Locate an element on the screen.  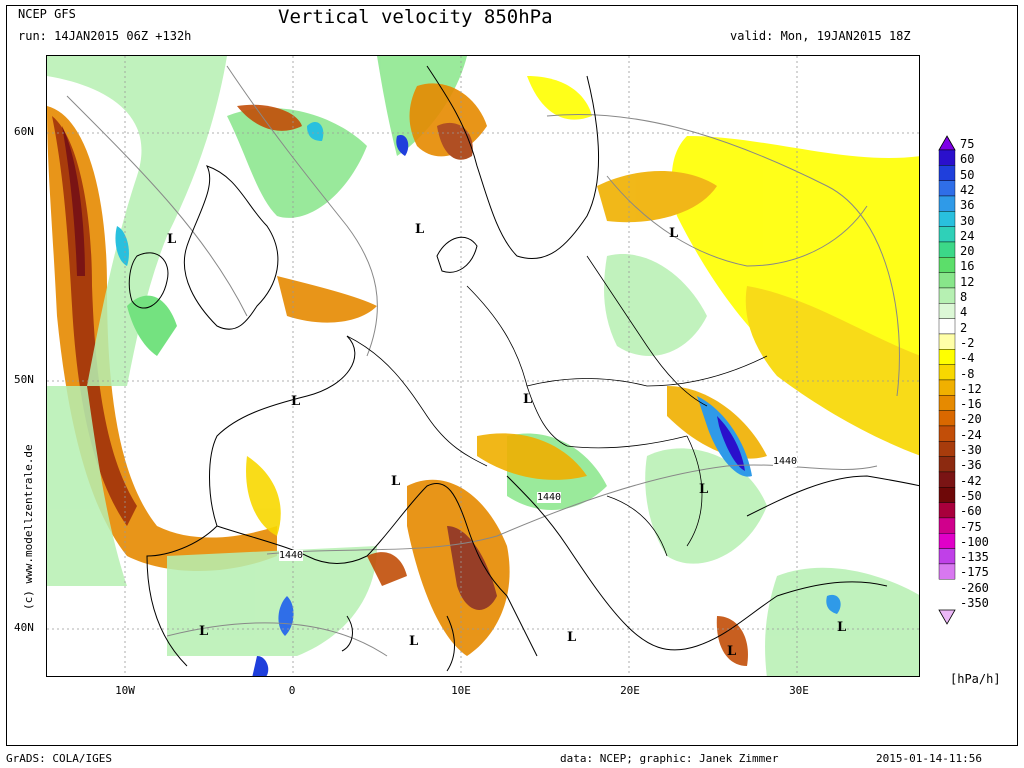
legend-level-label: -20 is located at coordinates (971, 419).